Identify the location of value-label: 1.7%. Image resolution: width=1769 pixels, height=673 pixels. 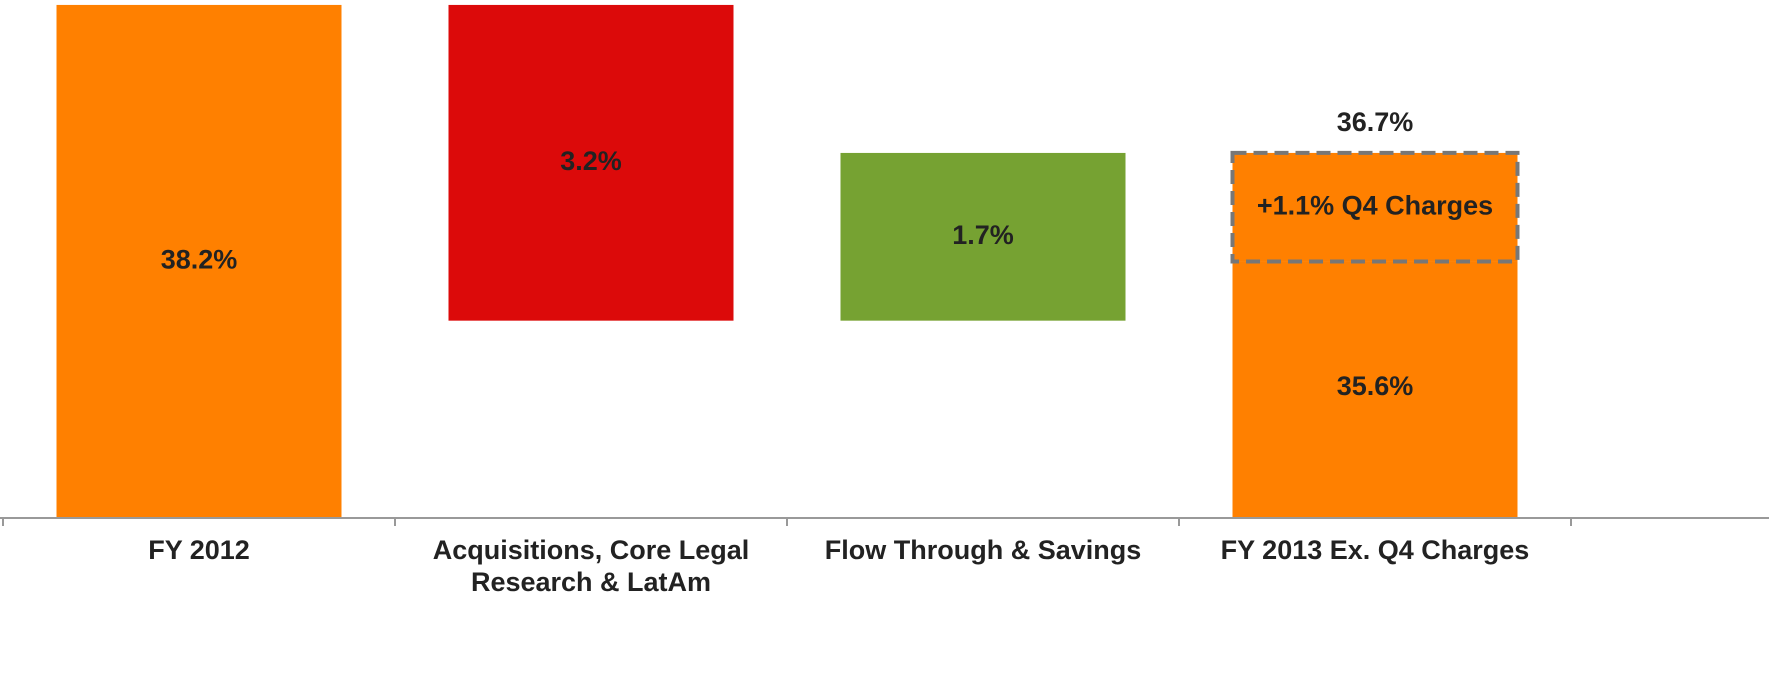
(983, 235).